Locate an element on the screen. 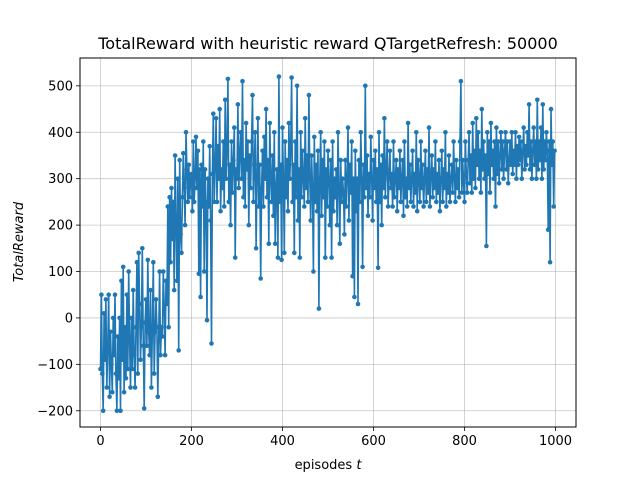 The image size is (640, 480). x-tick-label: 200 is located at coordinates (191, 441).